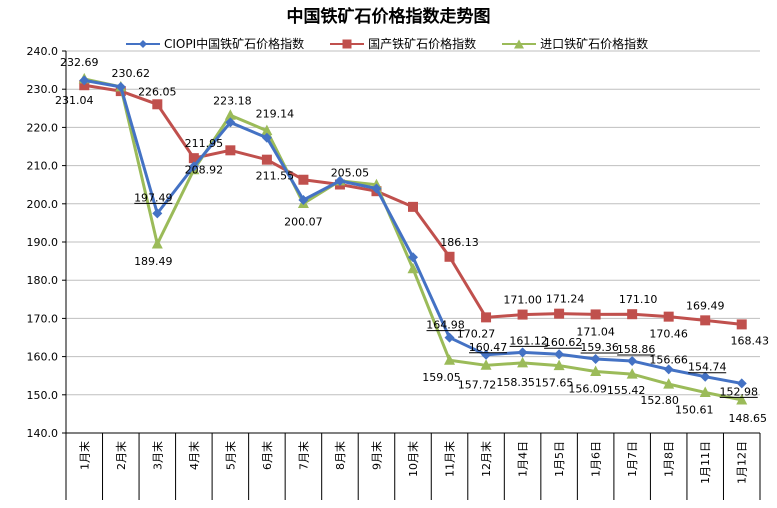 The height and width of the screenshot is (508, 777). What do you see at coordinates (204, 143) in the screenshot?
I see `data-label: 211.95` at bounding box center [204, 143].